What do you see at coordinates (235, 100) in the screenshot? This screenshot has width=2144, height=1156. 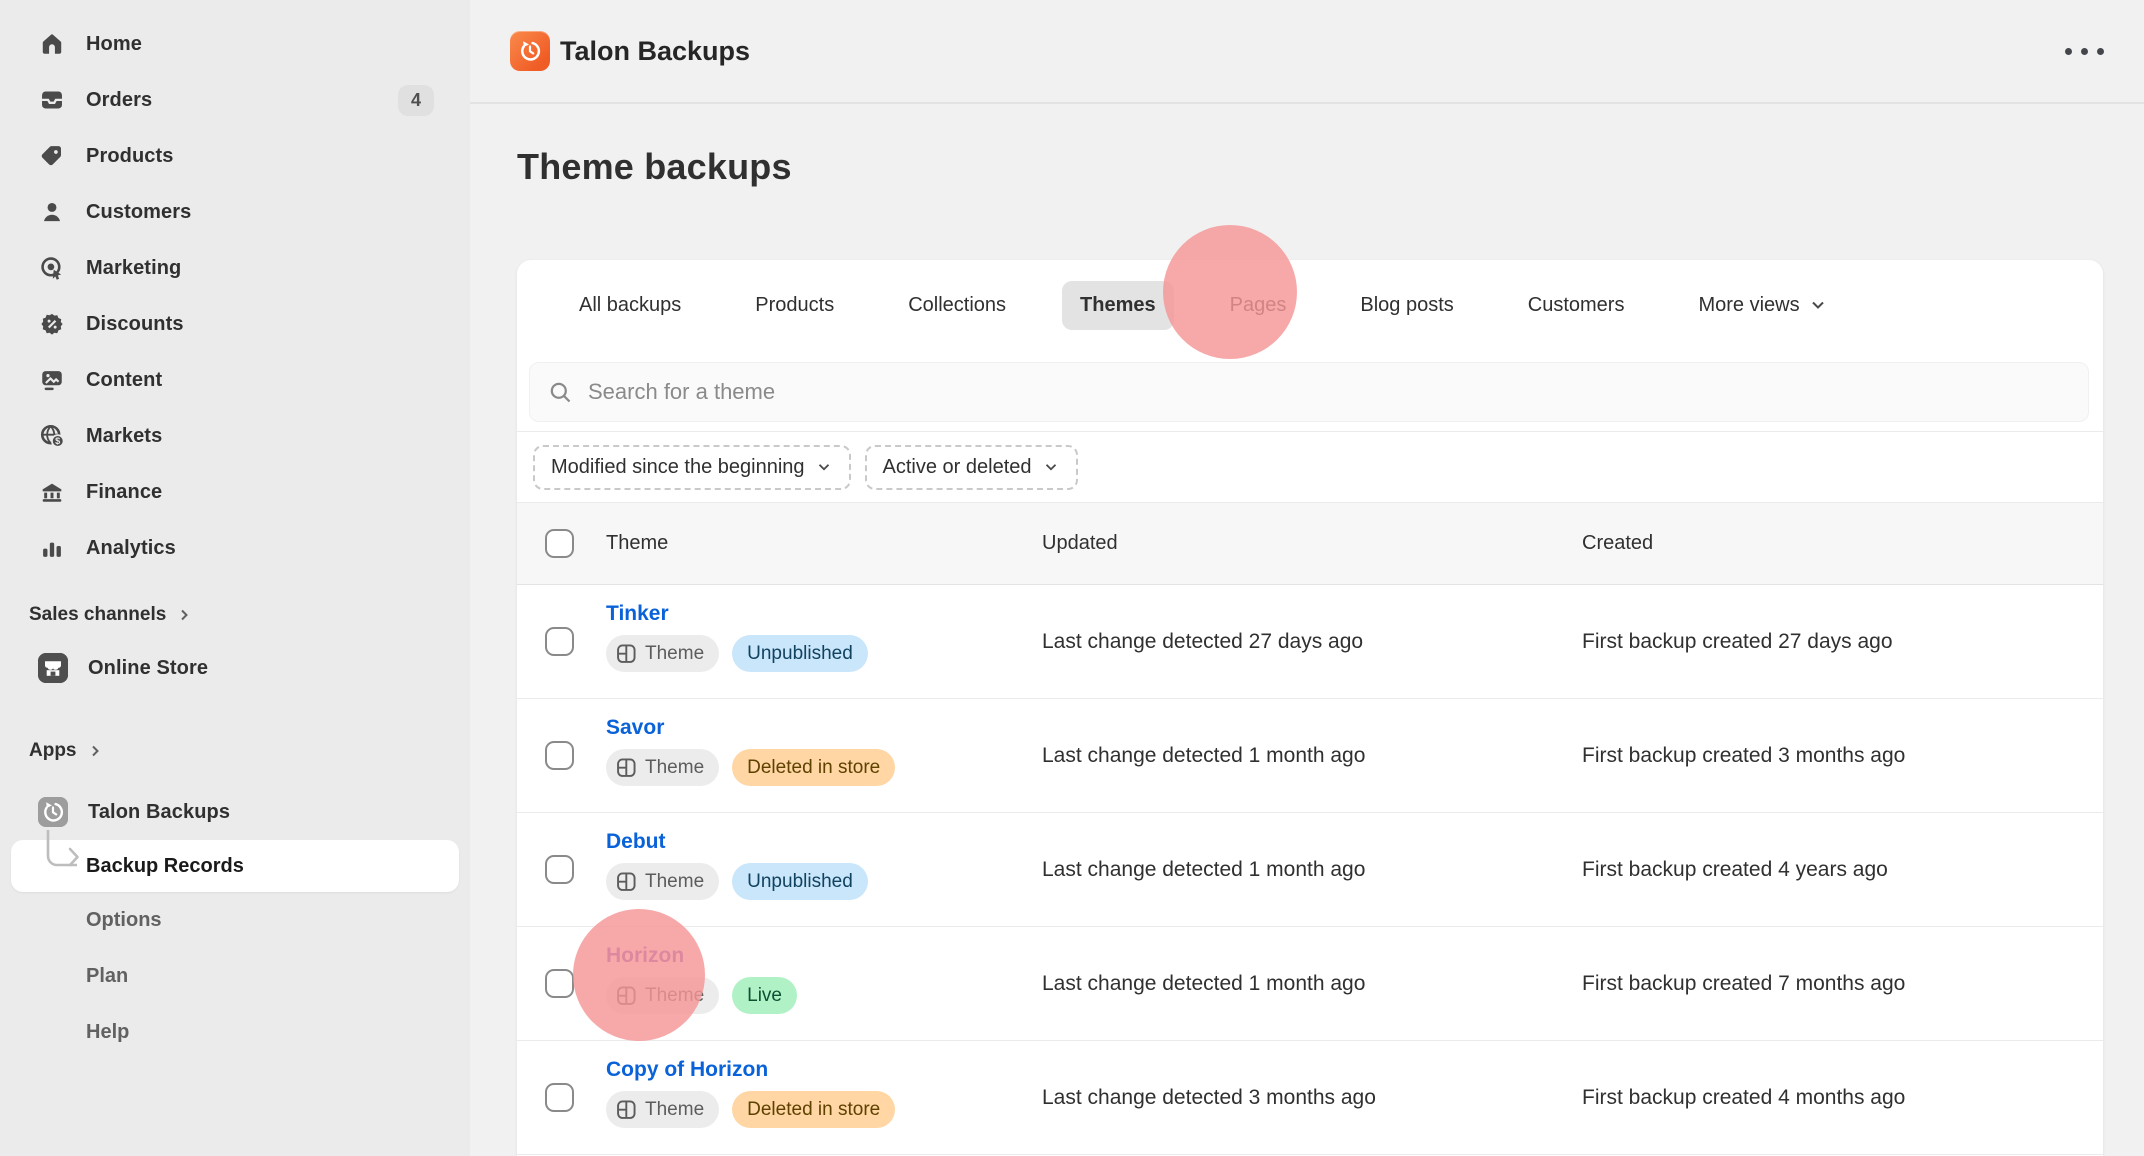 I see `sidebar-item-orders: Orders 4` at bounding box center [235, 100].